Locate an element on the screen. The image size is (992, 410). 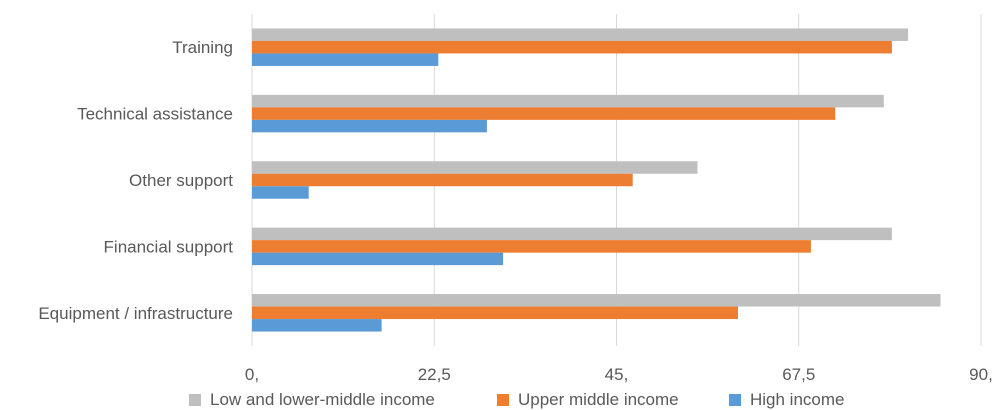
bar-other-support-upper-middle-income is located at coordinates (442, 180).